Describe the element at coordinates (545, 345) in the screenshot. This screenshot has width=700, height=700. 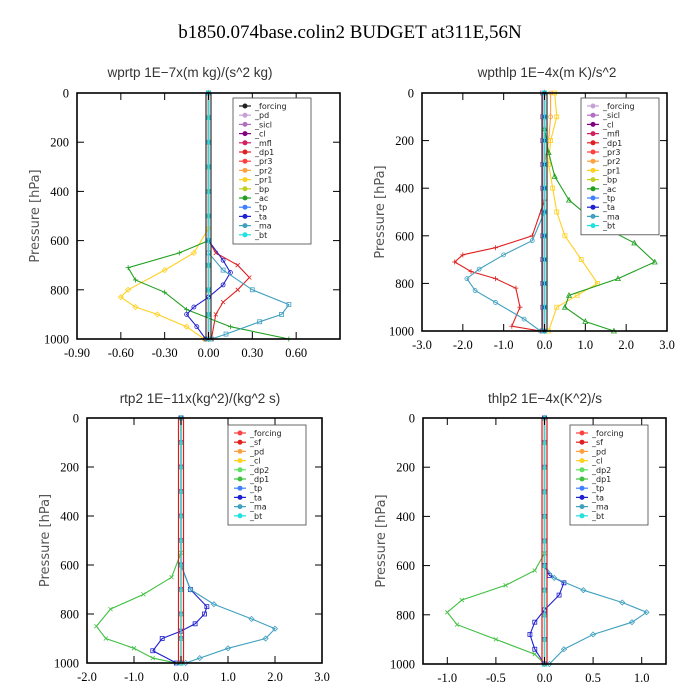
I see `x-tick-label: 0.0` at that location.